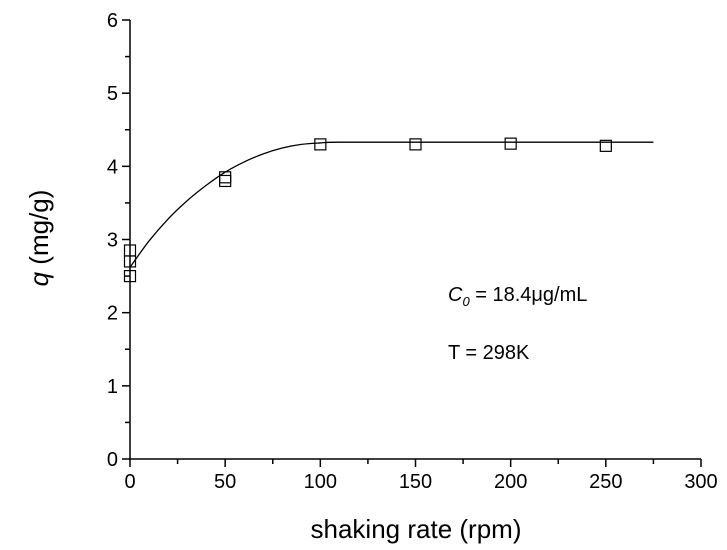  I want to click on x-tick-label: 150, so click(415, 482).